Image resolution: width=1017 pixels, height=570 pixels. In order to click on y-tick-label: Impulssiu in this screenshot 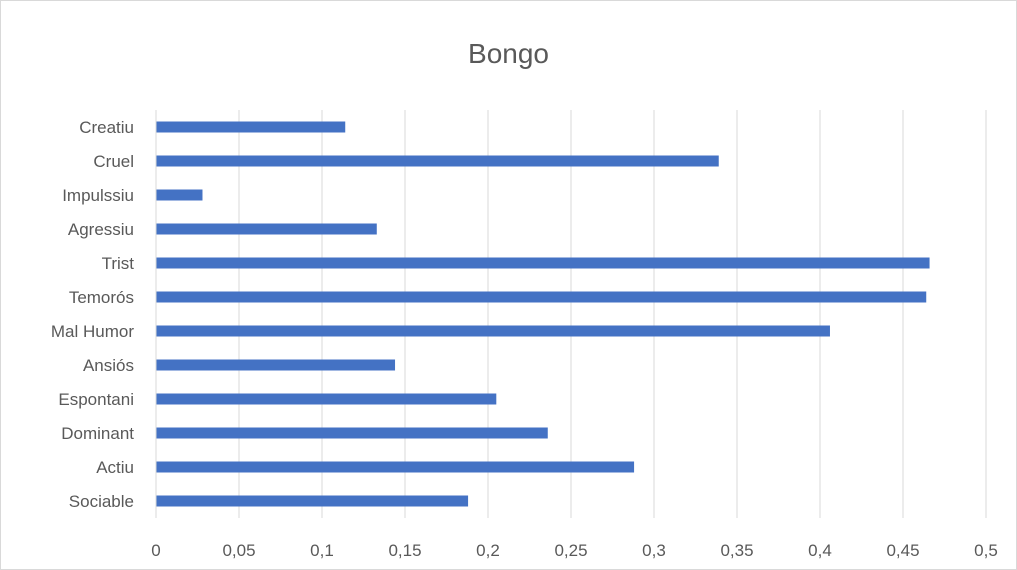, I will do `click(98, 195)`.